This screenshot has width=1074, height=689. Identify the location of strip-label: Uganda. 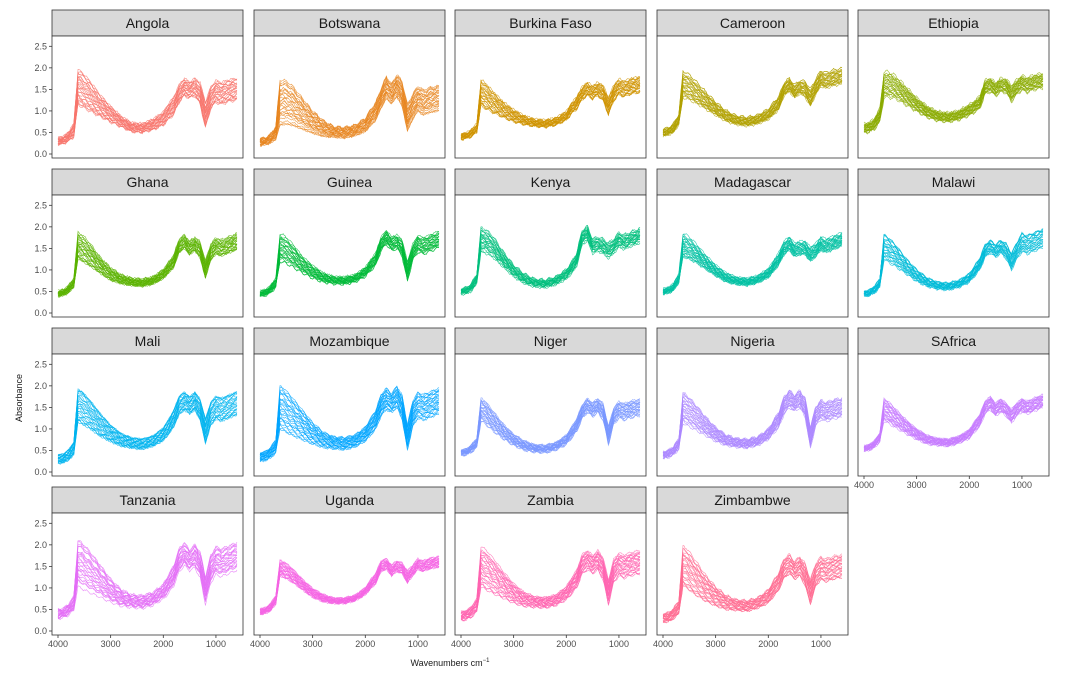
(349, 500).